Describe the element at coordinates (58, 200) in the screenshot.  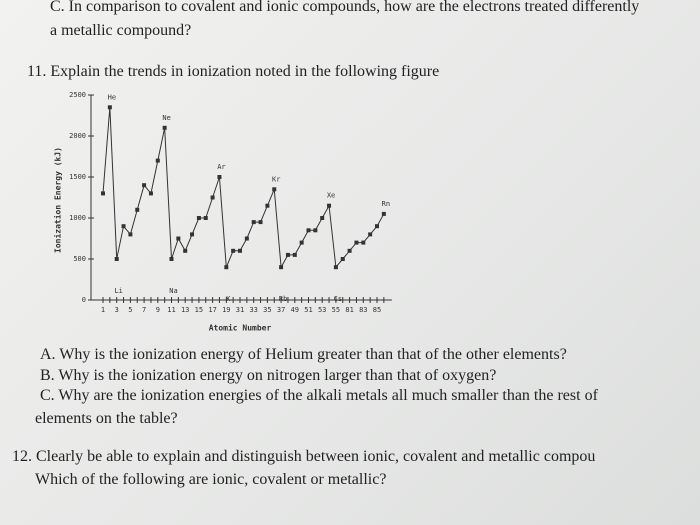
I see `y-axis-label: Ionization Energy (kJ)` at that location.